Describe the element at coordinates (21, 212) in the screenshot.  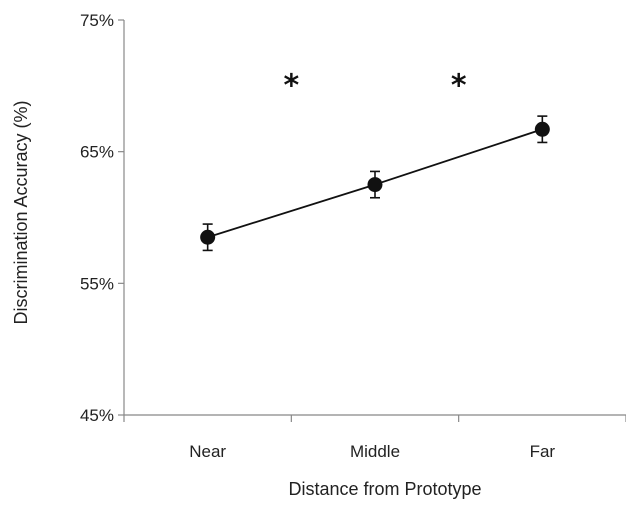
I see `y-axis-title: Discrimination Accuracy (%)` at that location.